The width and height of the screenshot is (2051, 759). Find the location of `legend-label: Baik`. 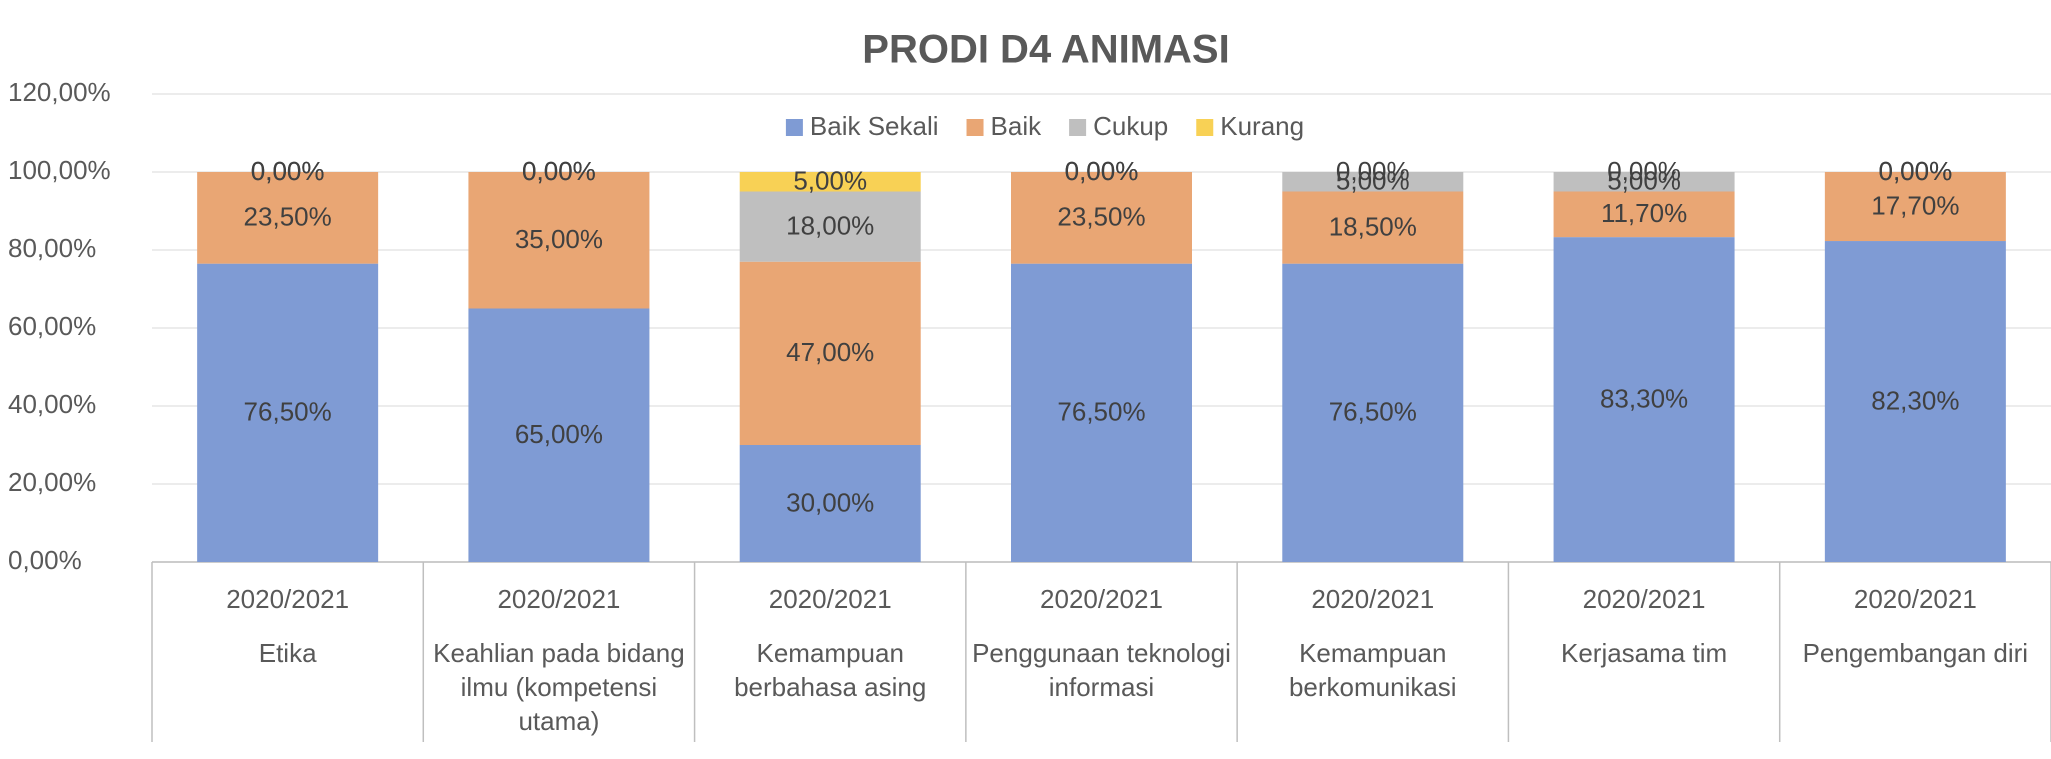

legend-label: Baik is located at coordinates (1017, 126).